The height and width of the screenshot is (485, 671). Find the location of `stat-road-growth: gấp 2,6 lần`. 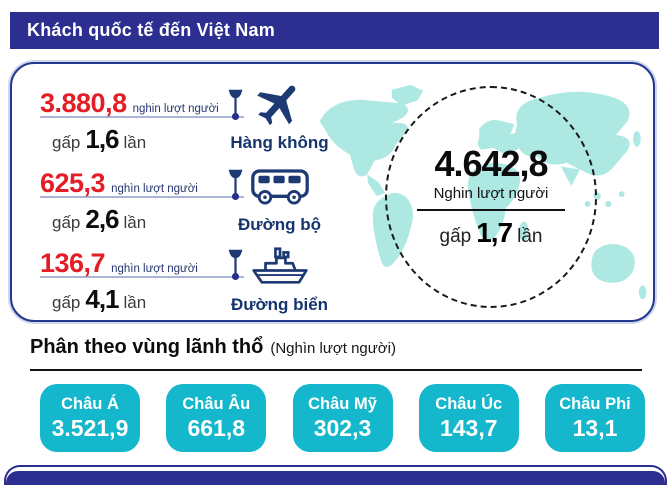

stat-road-growth: gấp 2,6 lần is located at coordinates (205, 219).